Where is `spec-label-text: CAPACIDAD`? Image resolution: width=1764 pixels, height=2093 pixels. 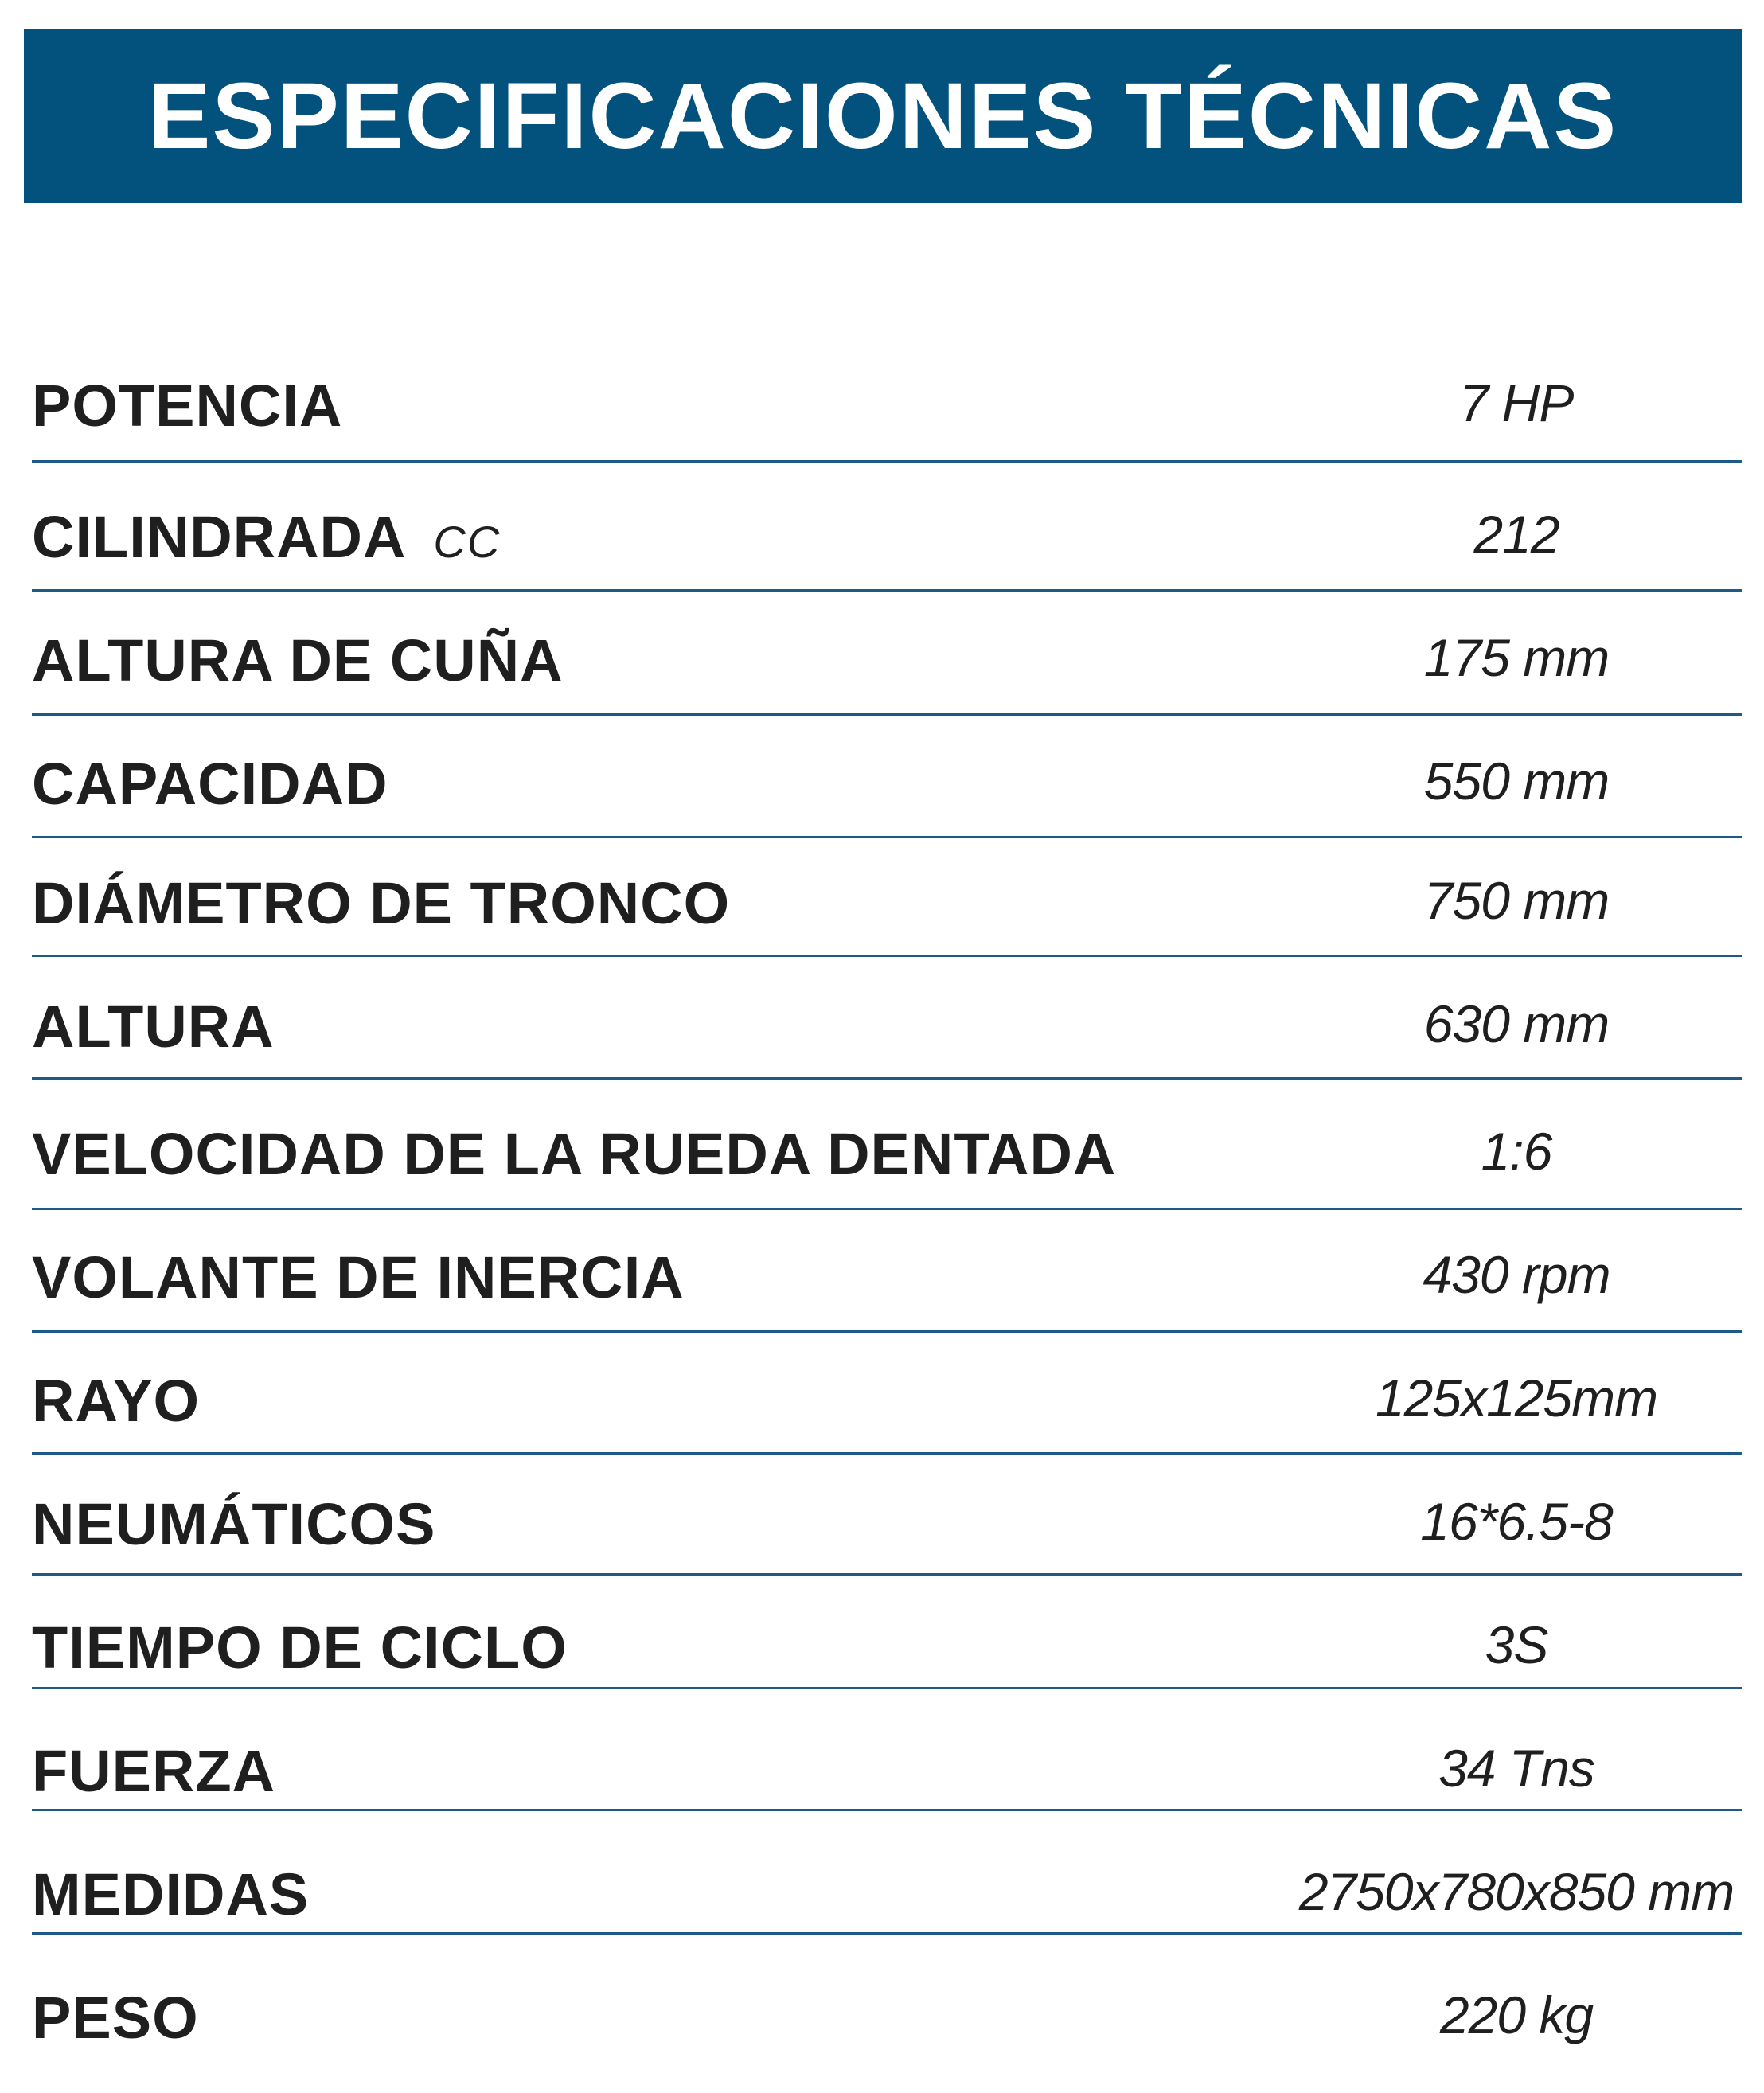 spec-label-text: CAPACIDAD is located at coordinates (210, 784).